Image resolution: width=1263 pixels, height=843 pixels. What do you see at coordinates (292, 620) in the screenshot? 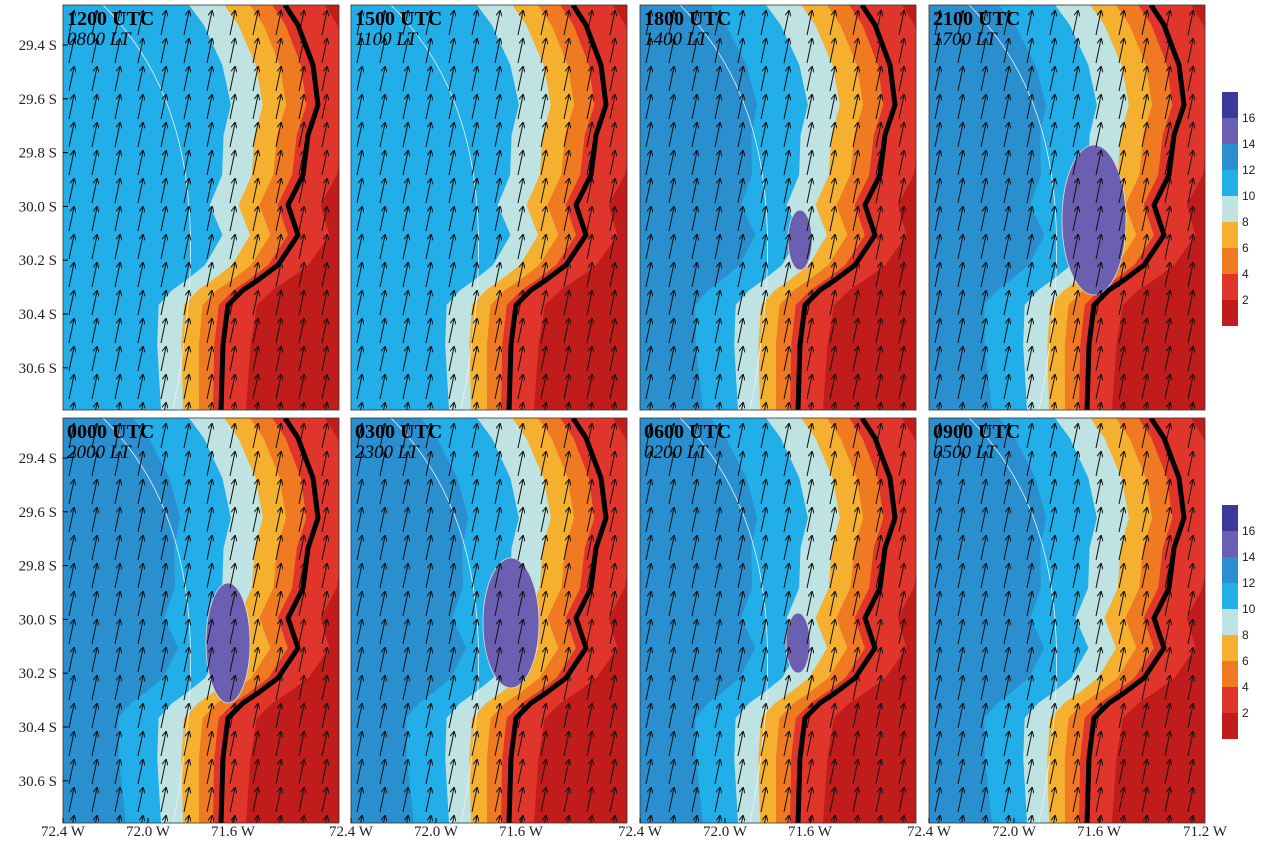
I see `contour-band` at bounding box center [292, 620].